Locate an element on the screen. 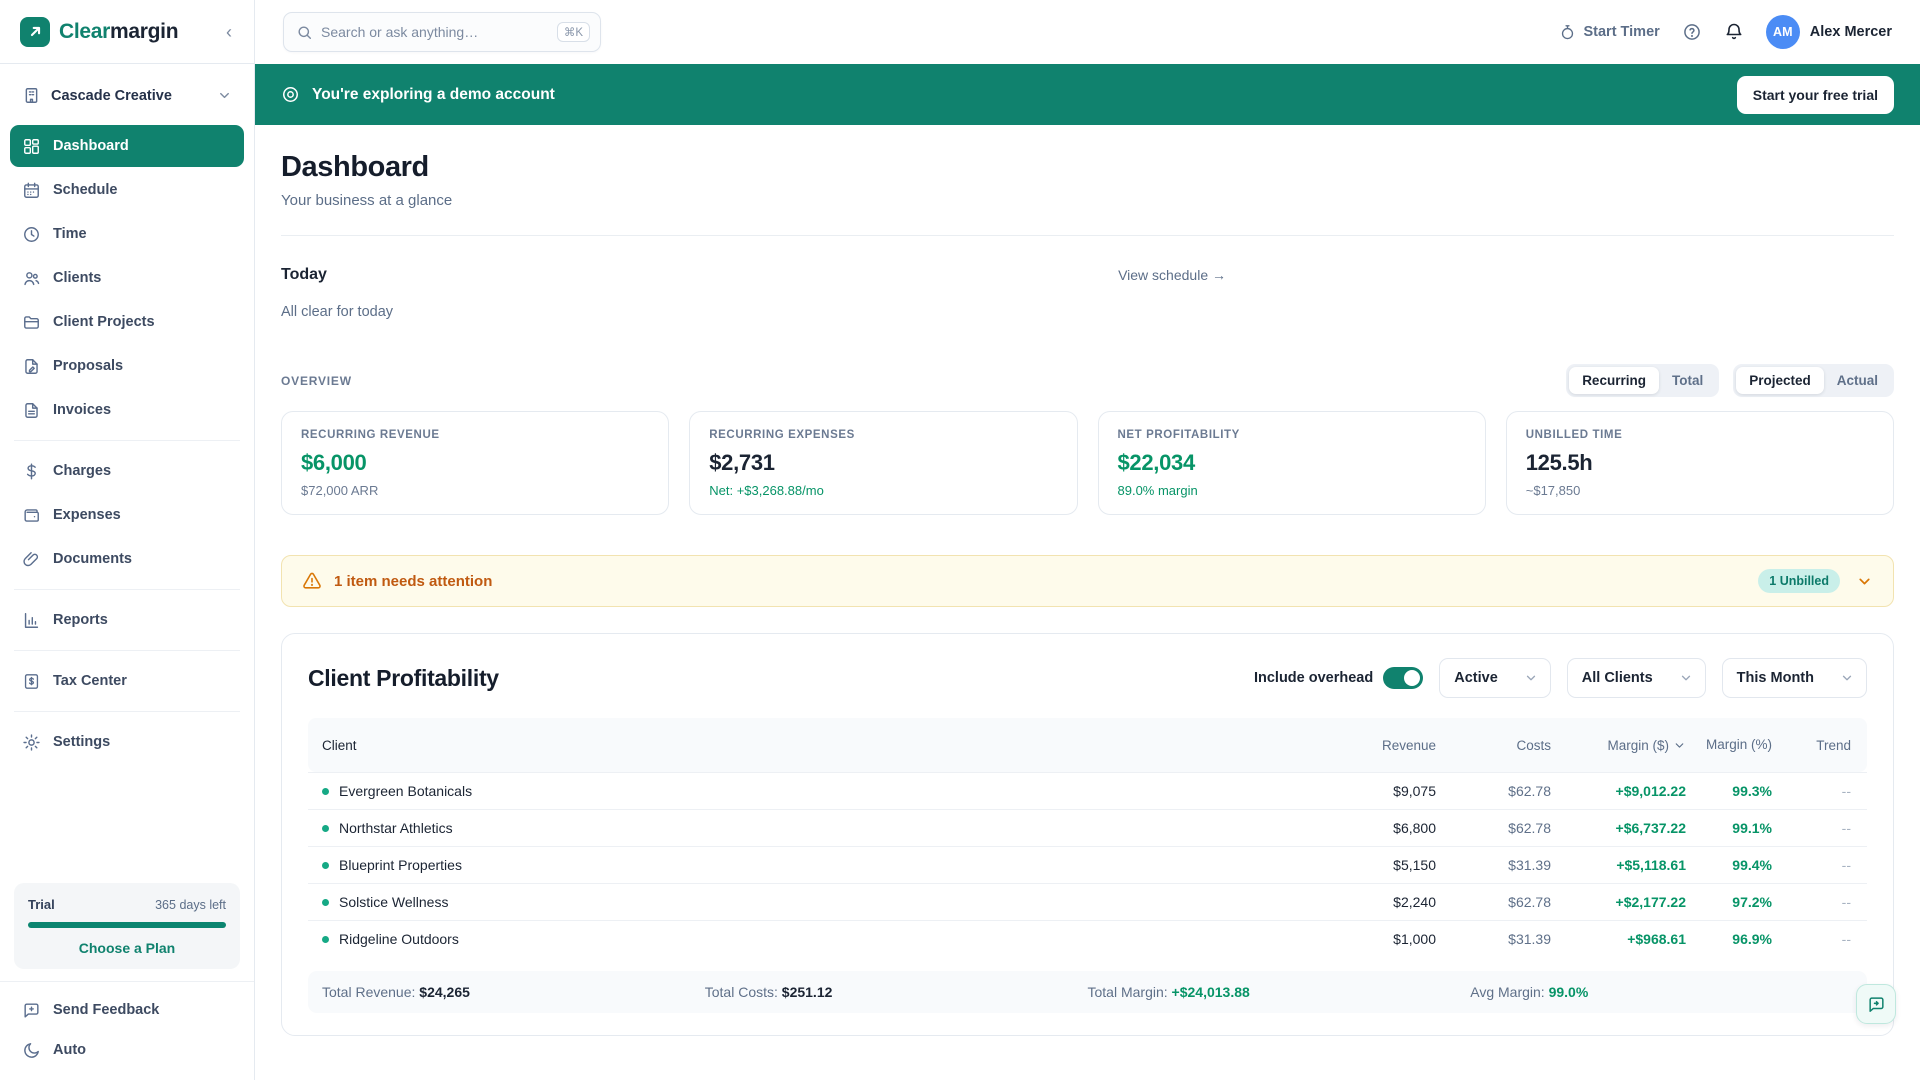 Image resolution: width=1920 pixels, height=1080 pixels. search-shortcut-badge: ⌘K is located at coordinates (573, 32).